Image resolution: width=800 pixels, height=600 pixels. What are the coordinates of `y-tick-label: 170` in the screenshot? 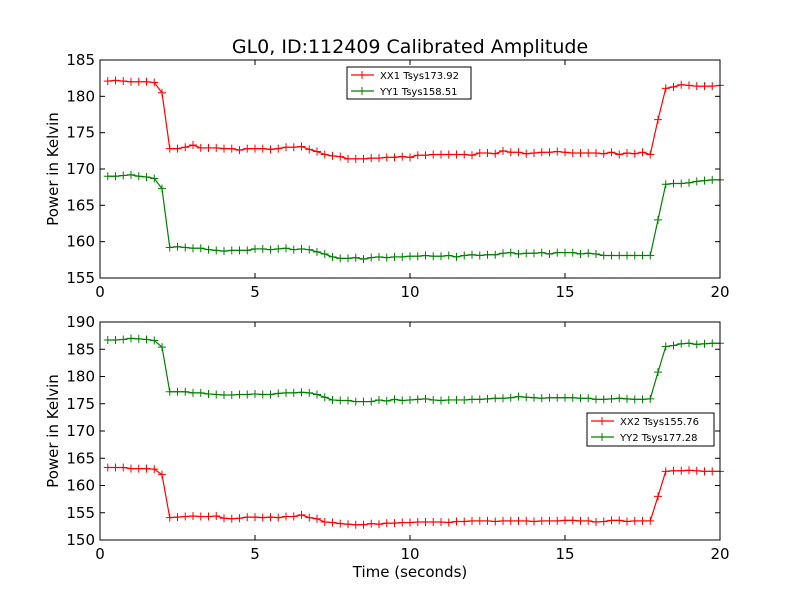 It's located at (80, 169).